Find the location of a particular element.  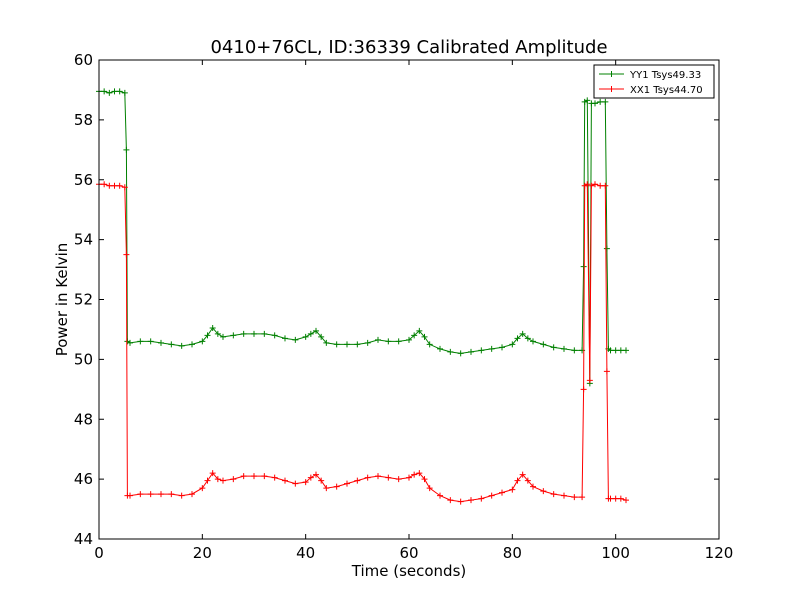

y-tick-label: 48 is located at coordinates (83, 419).